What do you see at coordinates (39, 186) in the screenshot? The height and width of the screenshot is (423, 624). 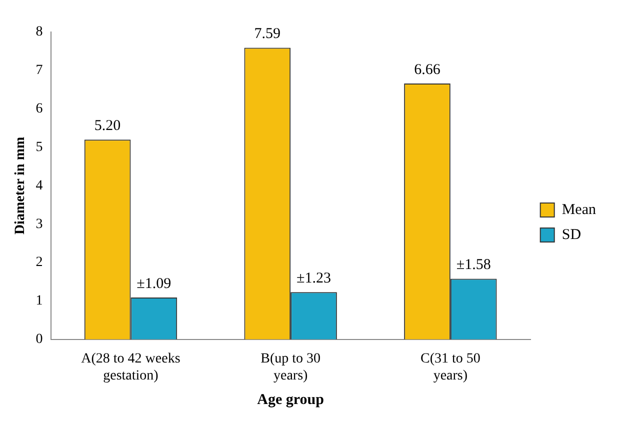 I see `y-tick-label: 4` at bounding box center [39, 186].